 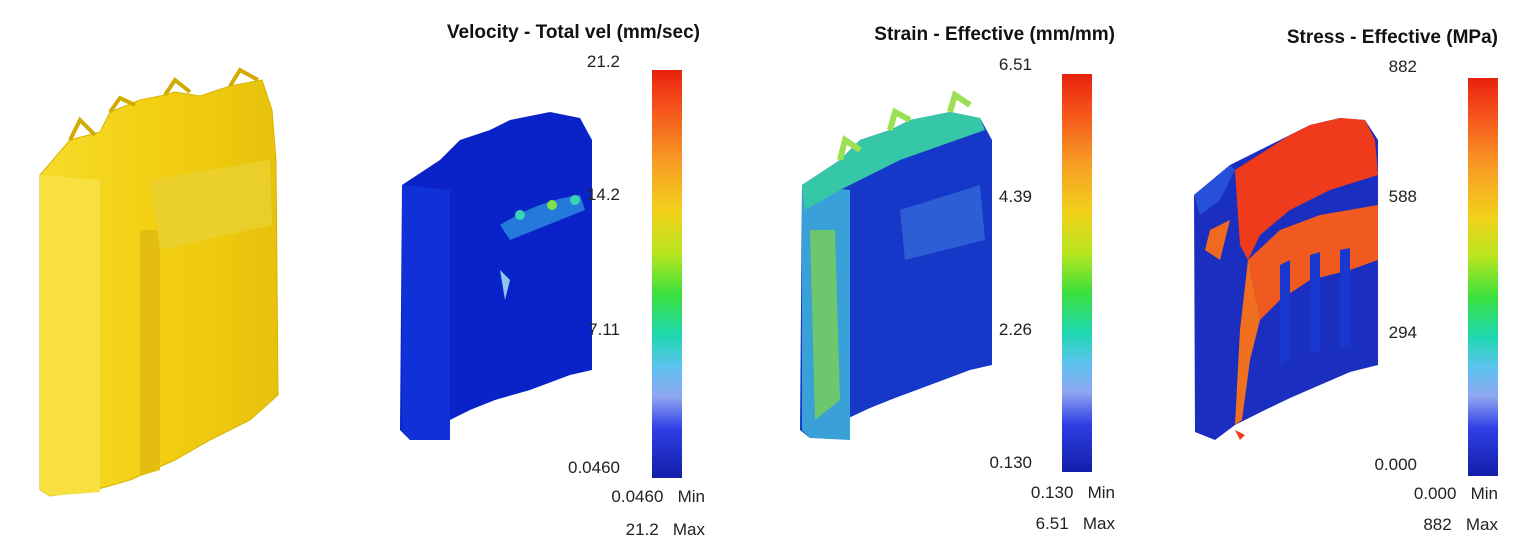 What do you see at coordinates (1392, 37) in the screenshot?
I see `stress-legend-title: Stress - Effective (MPa)` at bounding box center [1392, 37].